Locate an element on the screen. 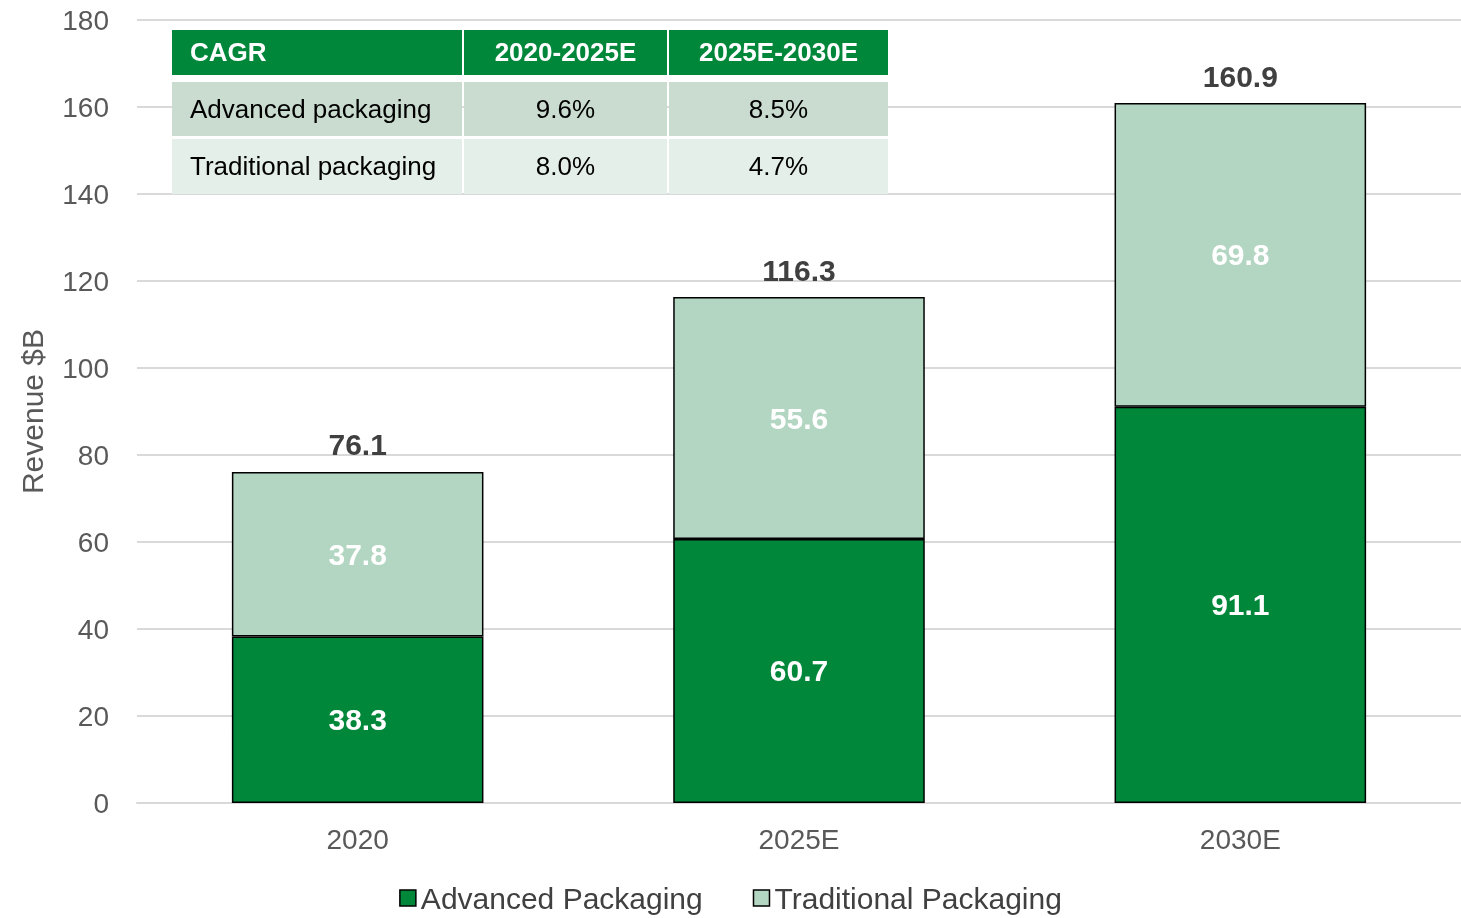 The image size is (1461, 918). x-tick-label: 2020 is located at coordinates (357, 839).